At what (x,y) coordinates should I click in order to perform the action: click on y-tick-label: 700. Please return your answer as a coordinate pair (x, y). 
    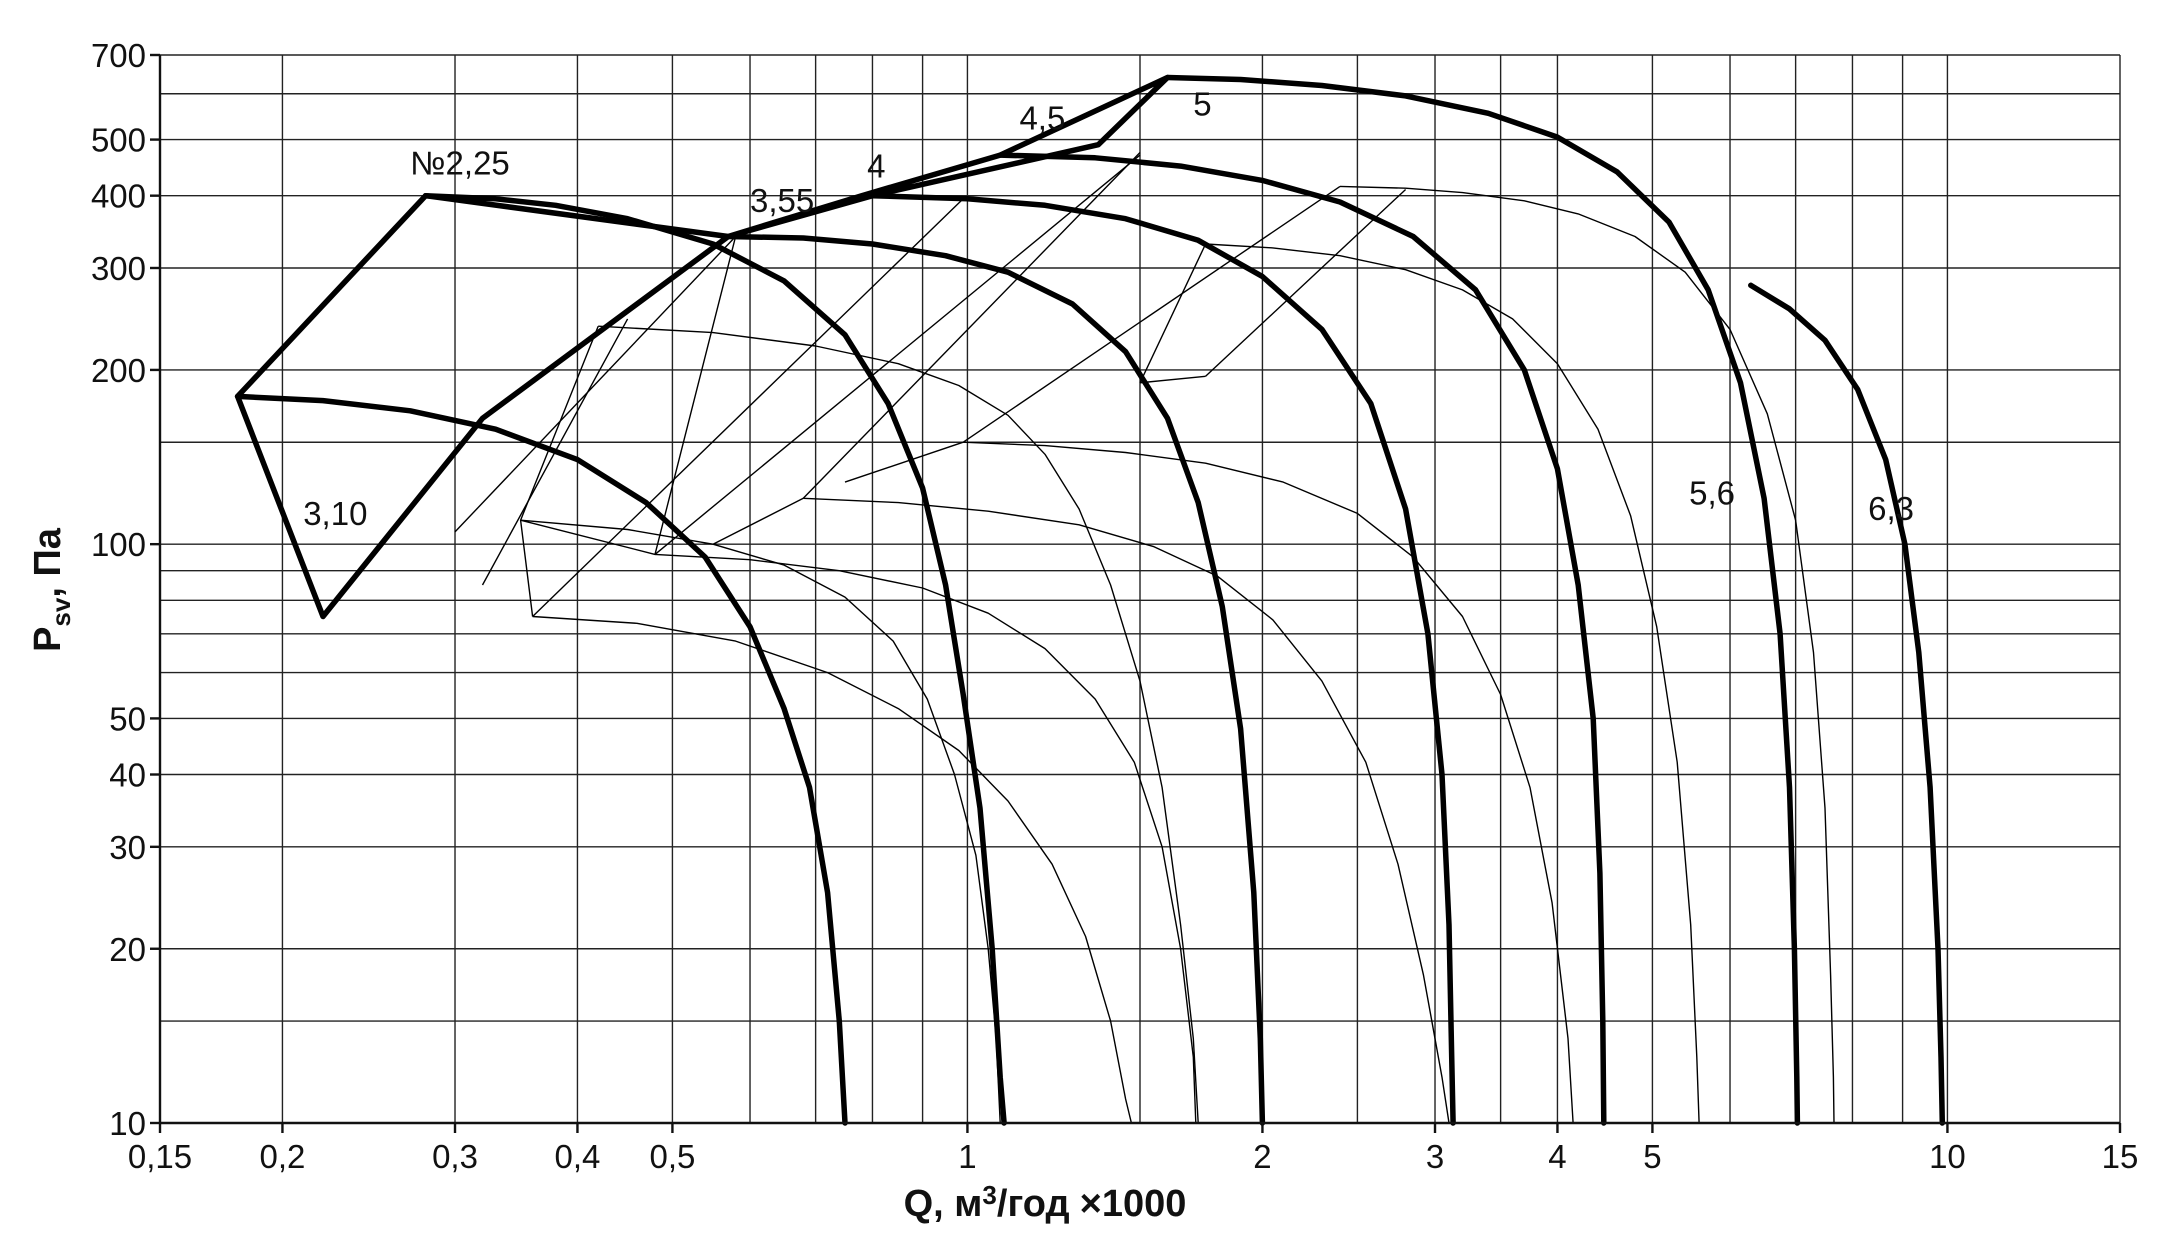
    Looking at the image, I should click on (118, 55).